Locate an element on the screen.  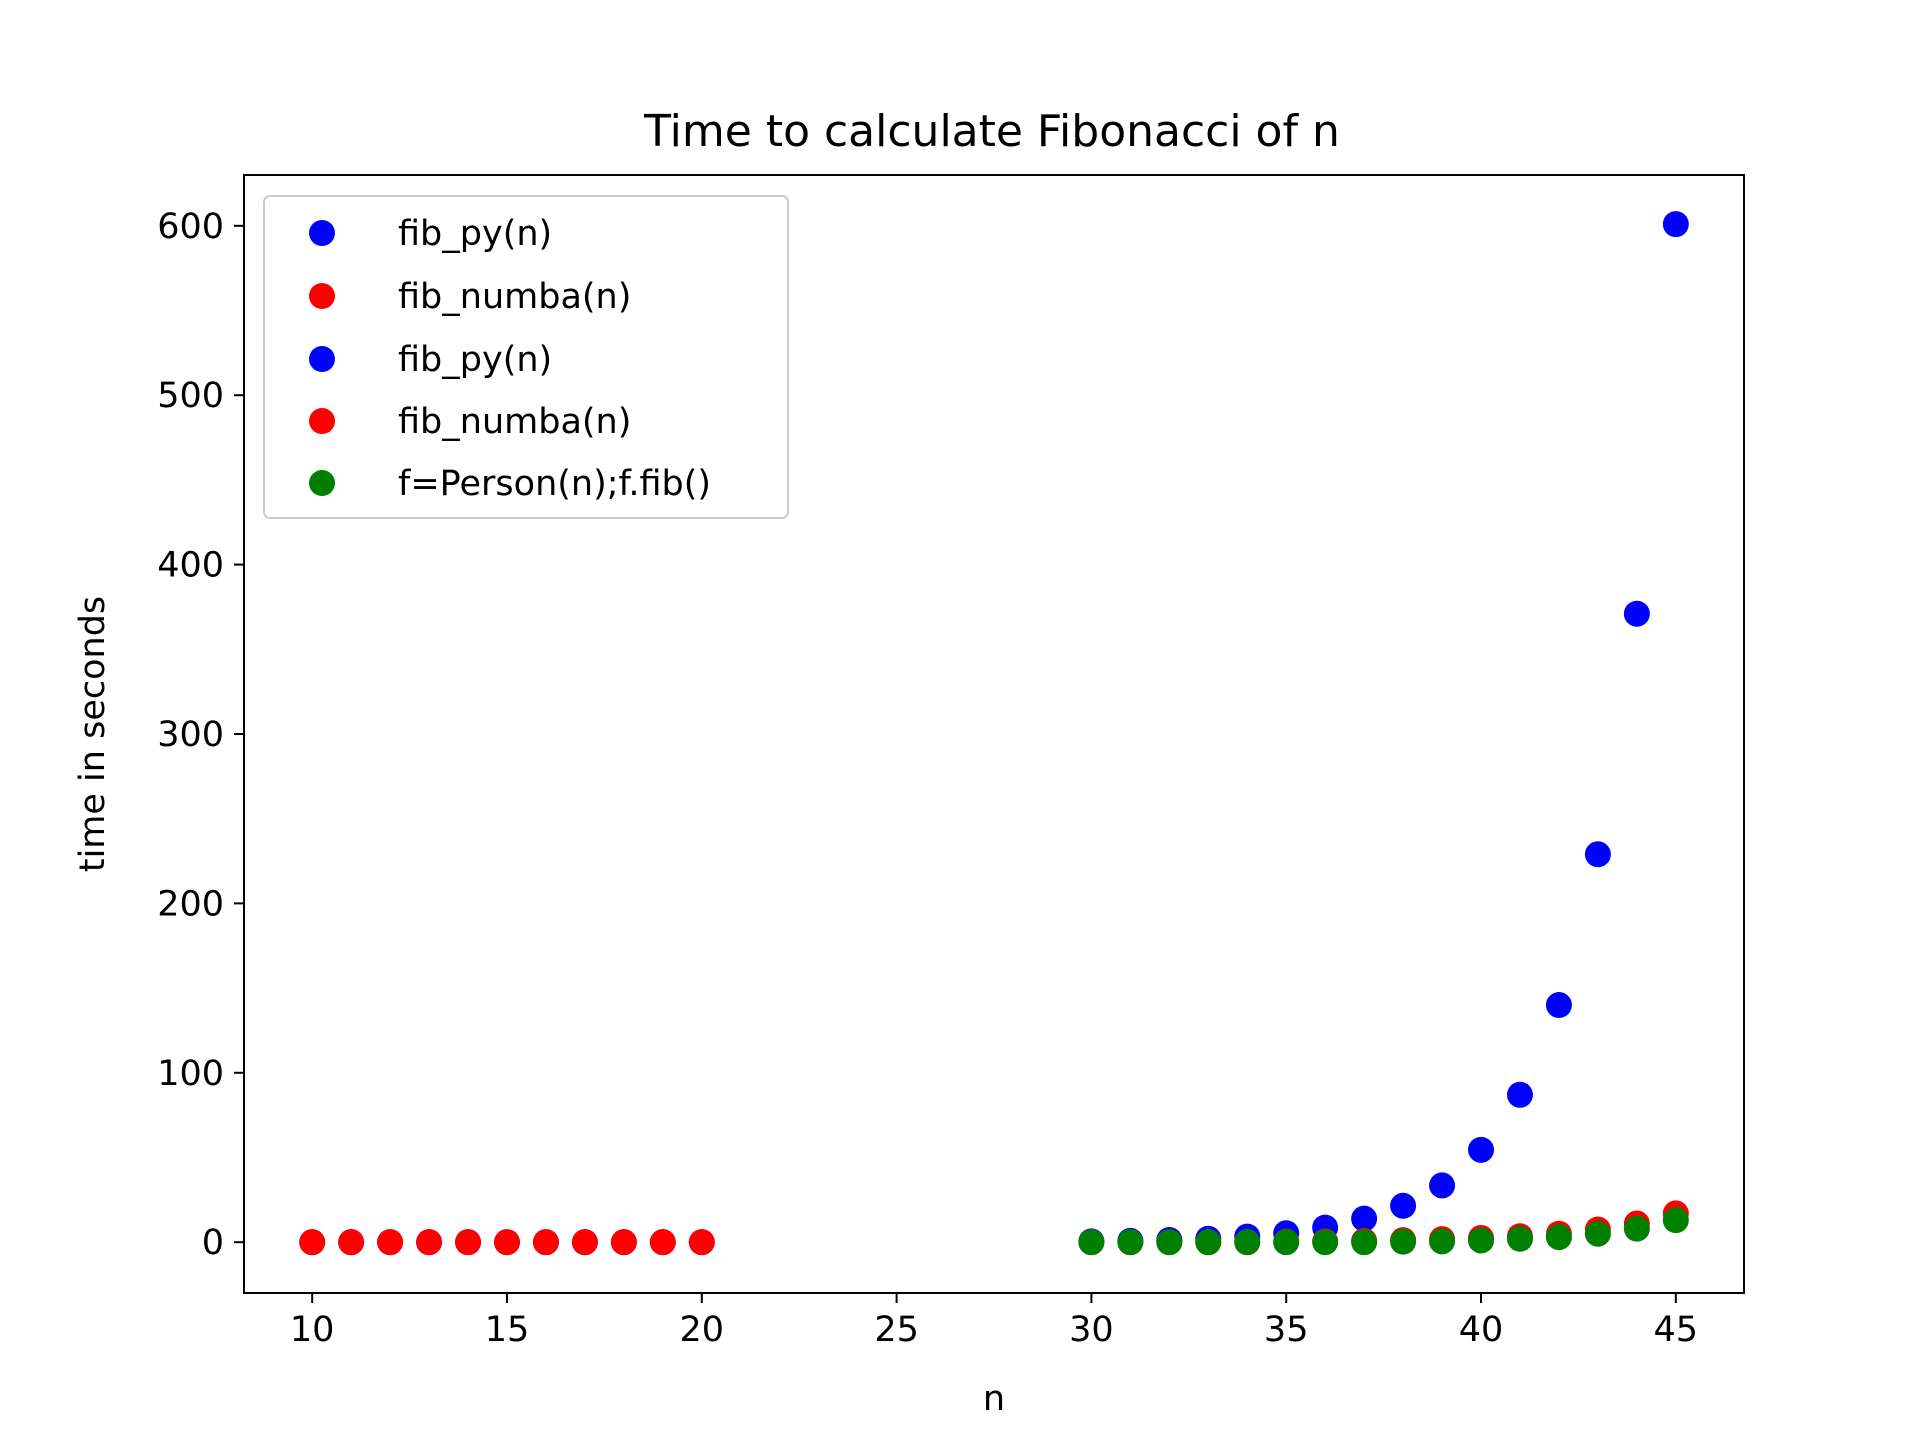
x-tick-label: 45 is located at coordinates (1676, 1330).